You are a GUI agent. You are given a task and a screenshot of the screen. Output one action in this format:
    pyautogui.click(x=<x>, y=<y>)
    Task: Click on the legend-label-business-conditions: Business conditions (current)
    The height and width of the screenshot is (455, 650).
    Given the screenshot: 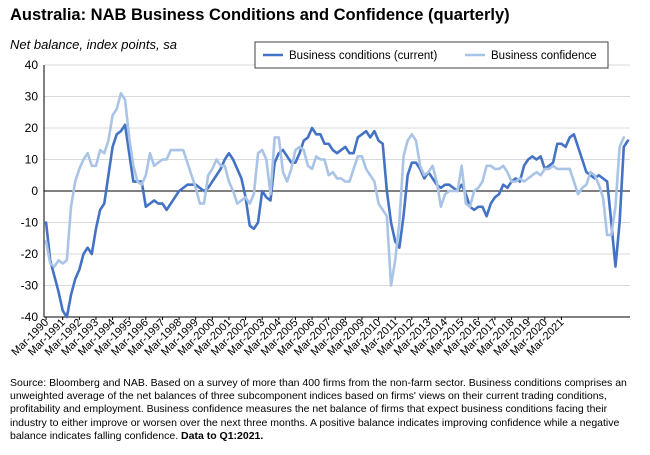 What is the action you would take?
    pyautogui.click(x=363, y=56)
    